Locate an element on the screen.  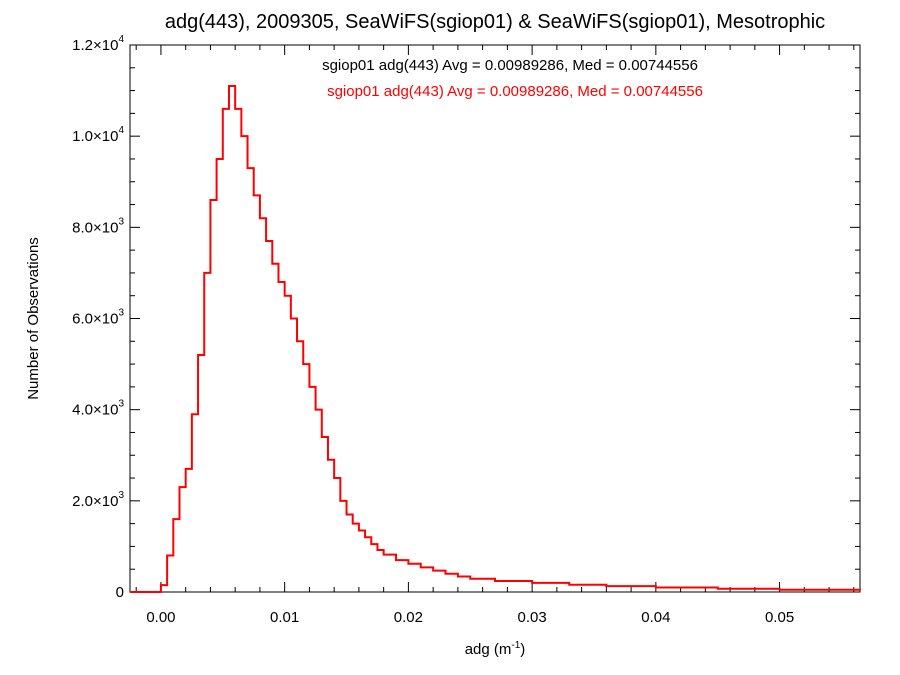
x-tick-label: 0.05 is located at coordinates (779, 617).